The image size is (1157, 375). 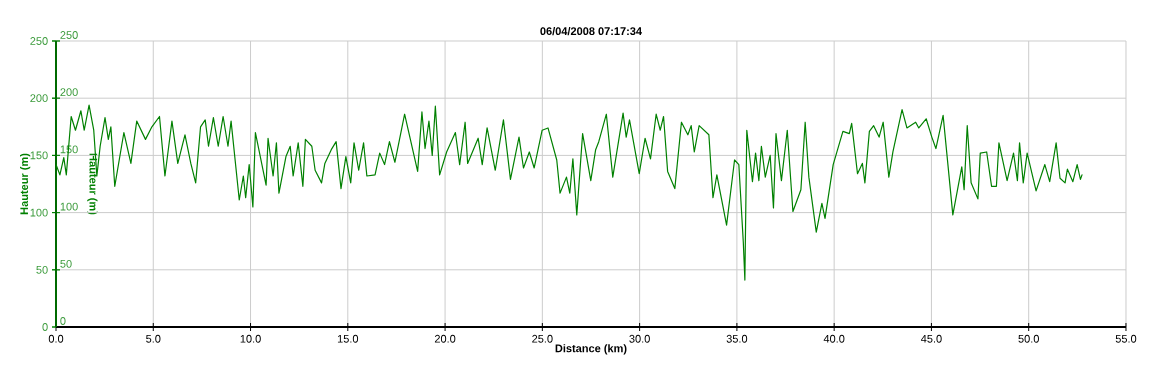 I want to click on y-tick-label: 250, so click(x=39, y=41).